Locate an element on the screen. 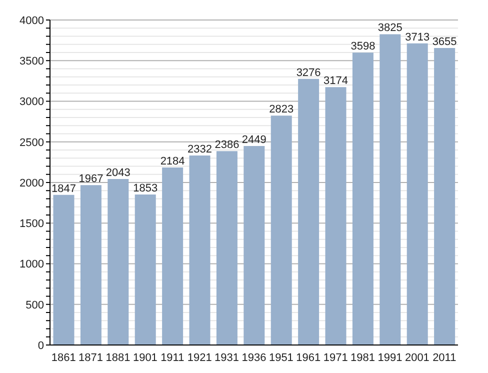 Image resolution: width=488 pixels, height=373 pixels. x-tick-label: 2001 is located at coordinates (417, 358).